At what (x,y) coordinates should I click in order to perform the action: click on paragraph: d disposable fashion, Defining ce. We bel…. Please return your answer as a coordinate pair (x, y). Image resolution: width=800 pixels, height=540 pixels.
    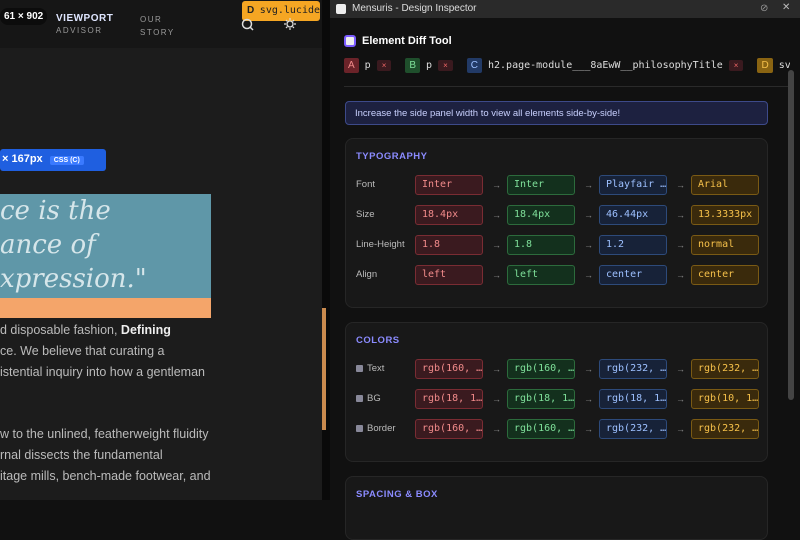
    Looking at the image, I should click on (102, 351).